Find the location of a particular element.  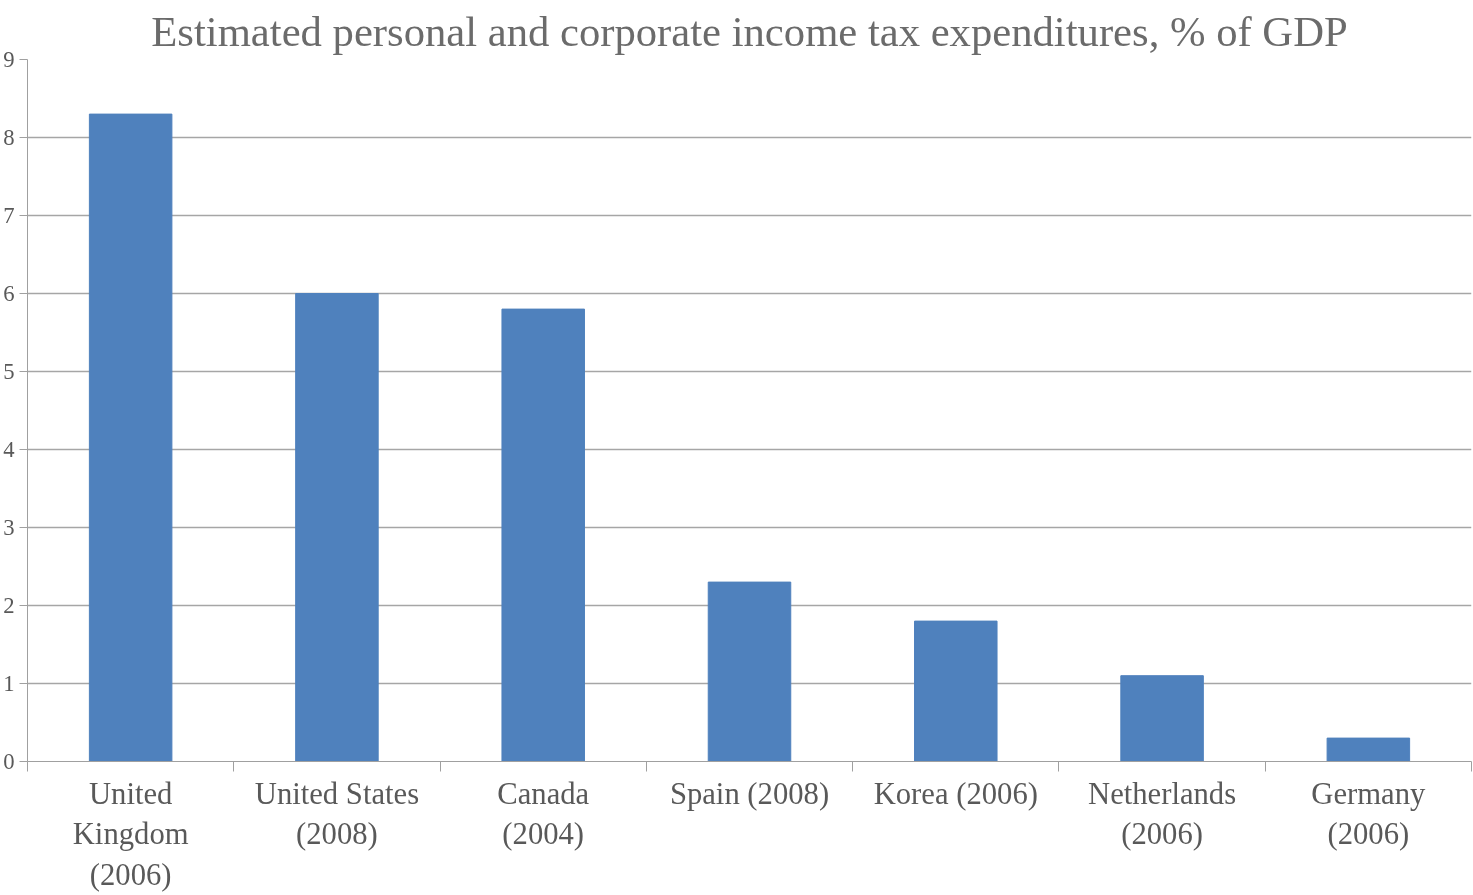

y-tick-label: 3 is located at coordinates (9, 527).